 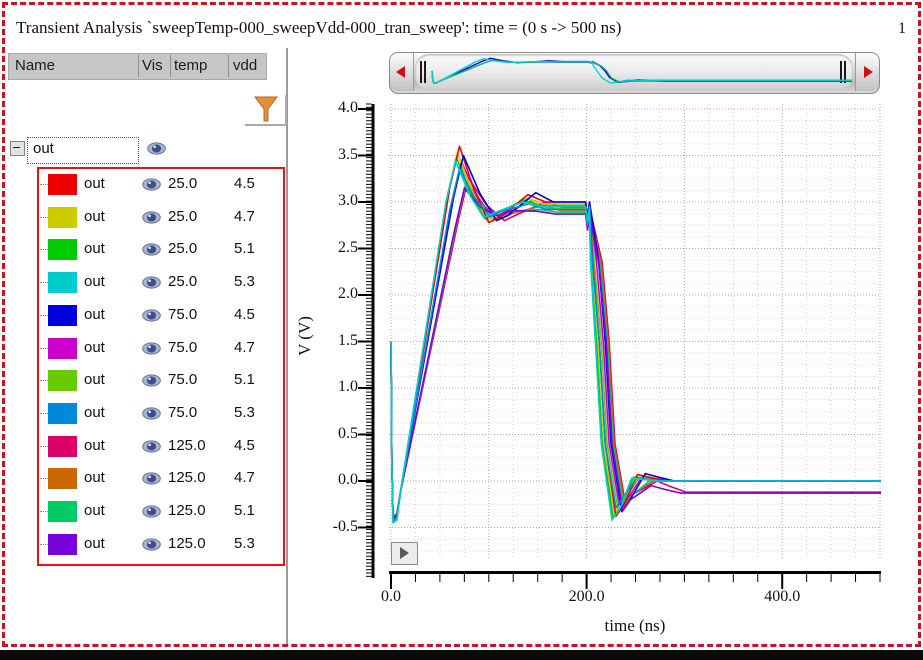 I want to click on group-visibility-eye-icon, so click(x=156, y=151).